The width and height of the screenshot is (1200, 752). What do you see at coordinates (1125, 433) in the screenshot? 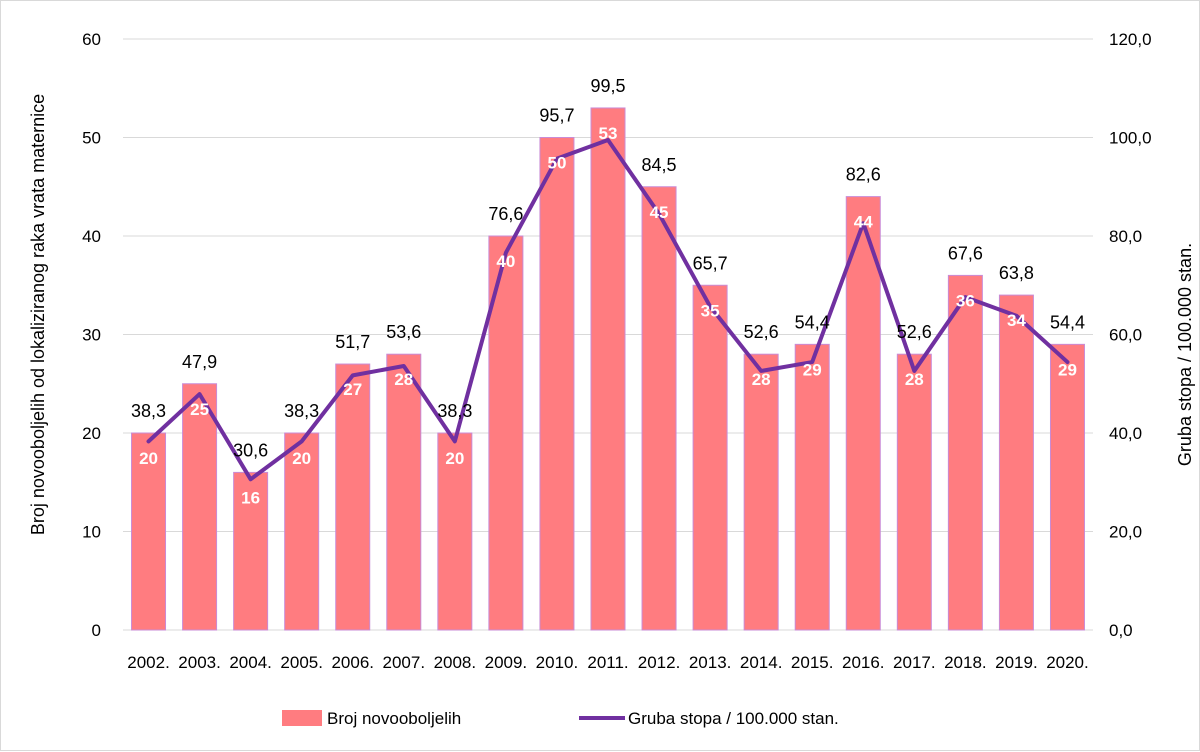
I see `y2-tick-label: 40,0` at bounding box center [1125, 433].